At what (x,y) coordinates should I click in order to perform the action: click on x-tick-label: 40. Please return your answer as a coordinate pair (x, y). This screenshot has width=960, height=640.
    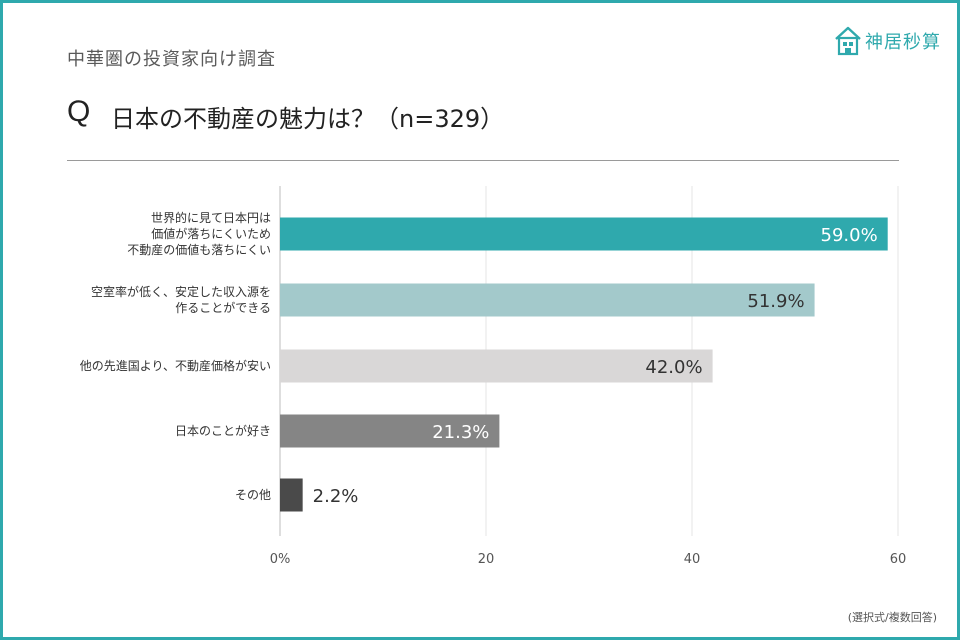
    Looking at the image, I should click on (692, 559).